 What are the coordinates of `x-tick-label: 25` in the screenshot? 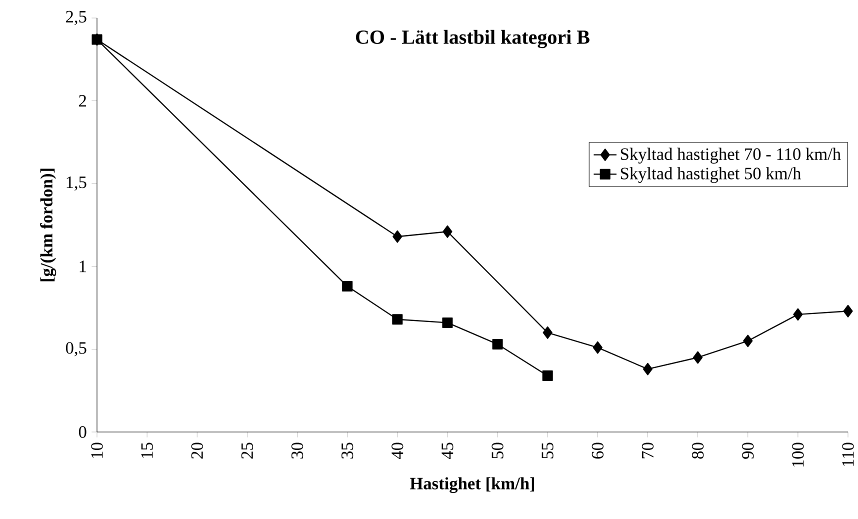 It's located at (247, 450).